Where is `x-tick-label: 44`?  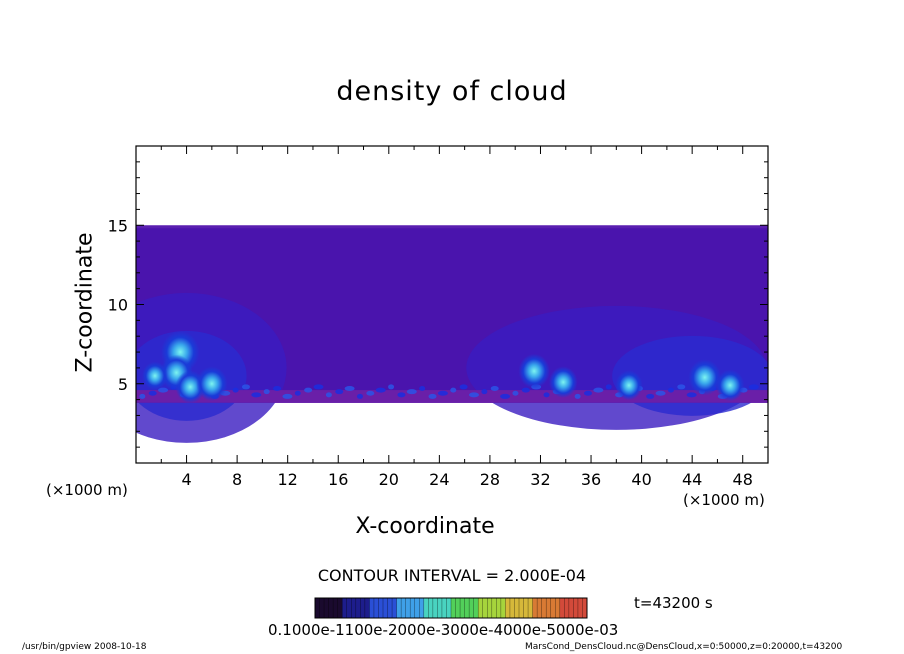
x-tick-label: 44 is located at coordinates (692, 479).